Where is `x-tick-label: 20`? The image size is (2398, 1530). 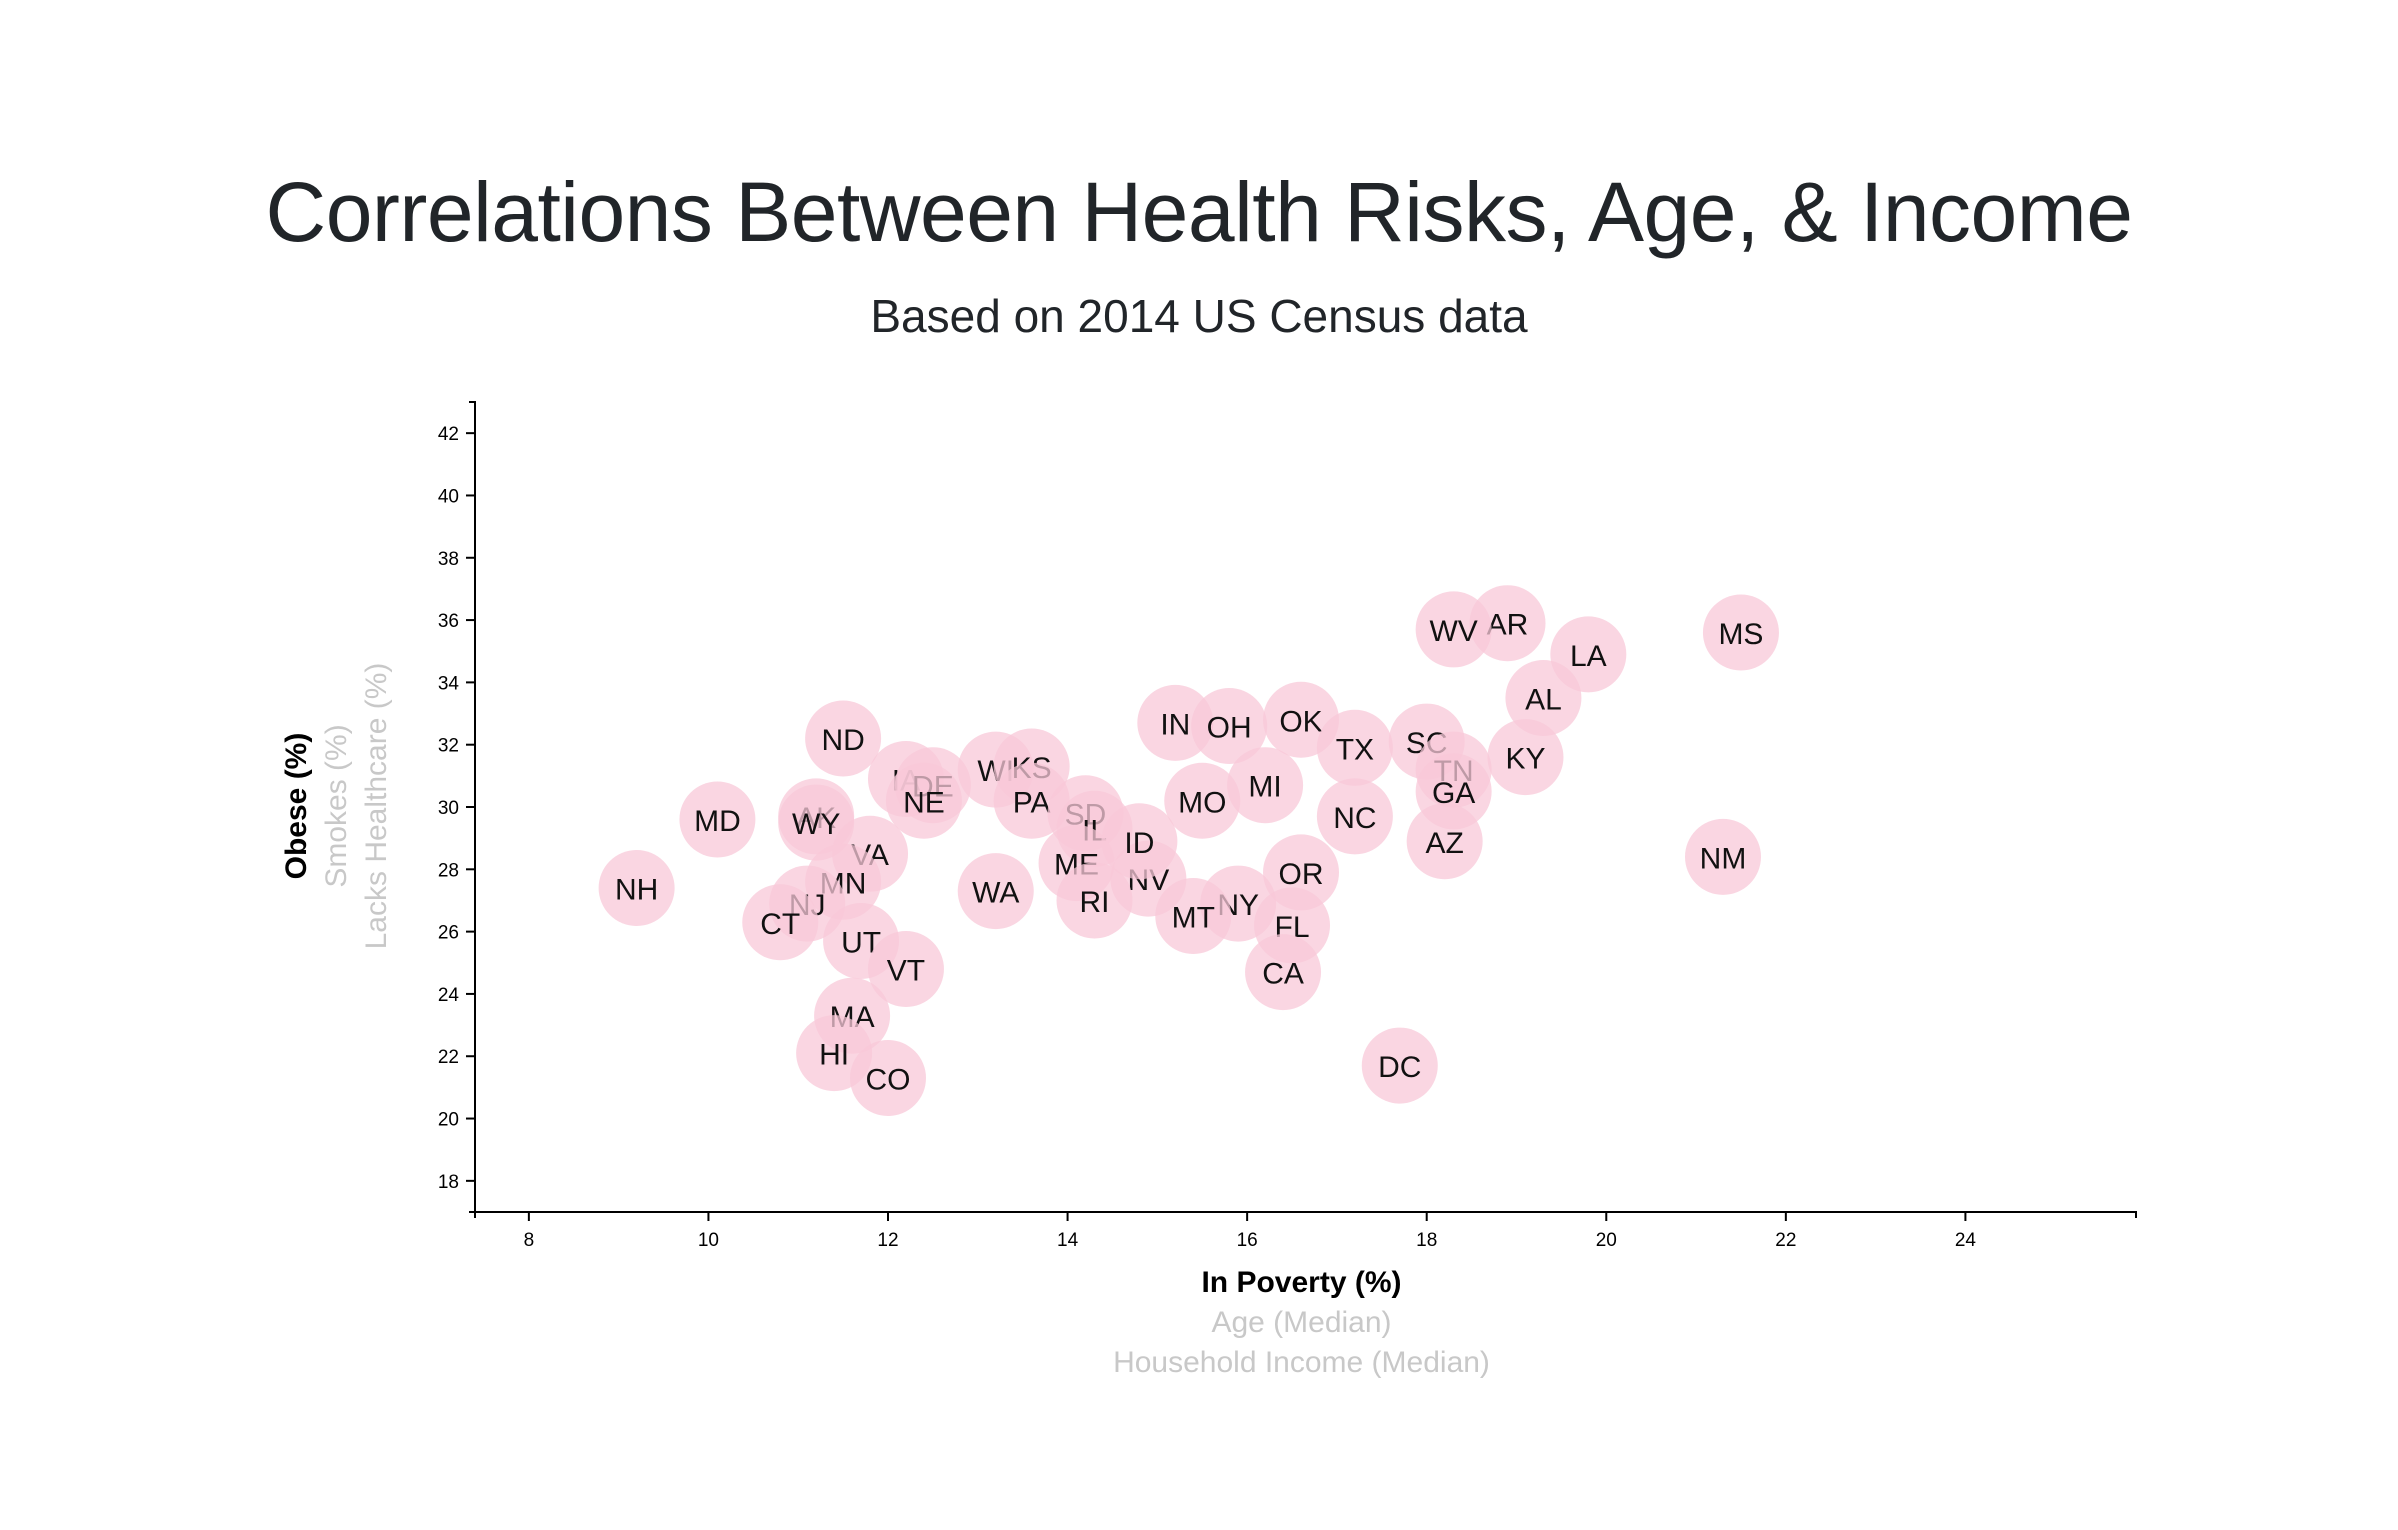 x-tick-label: 20 is located at coordinates (1606, 1240).